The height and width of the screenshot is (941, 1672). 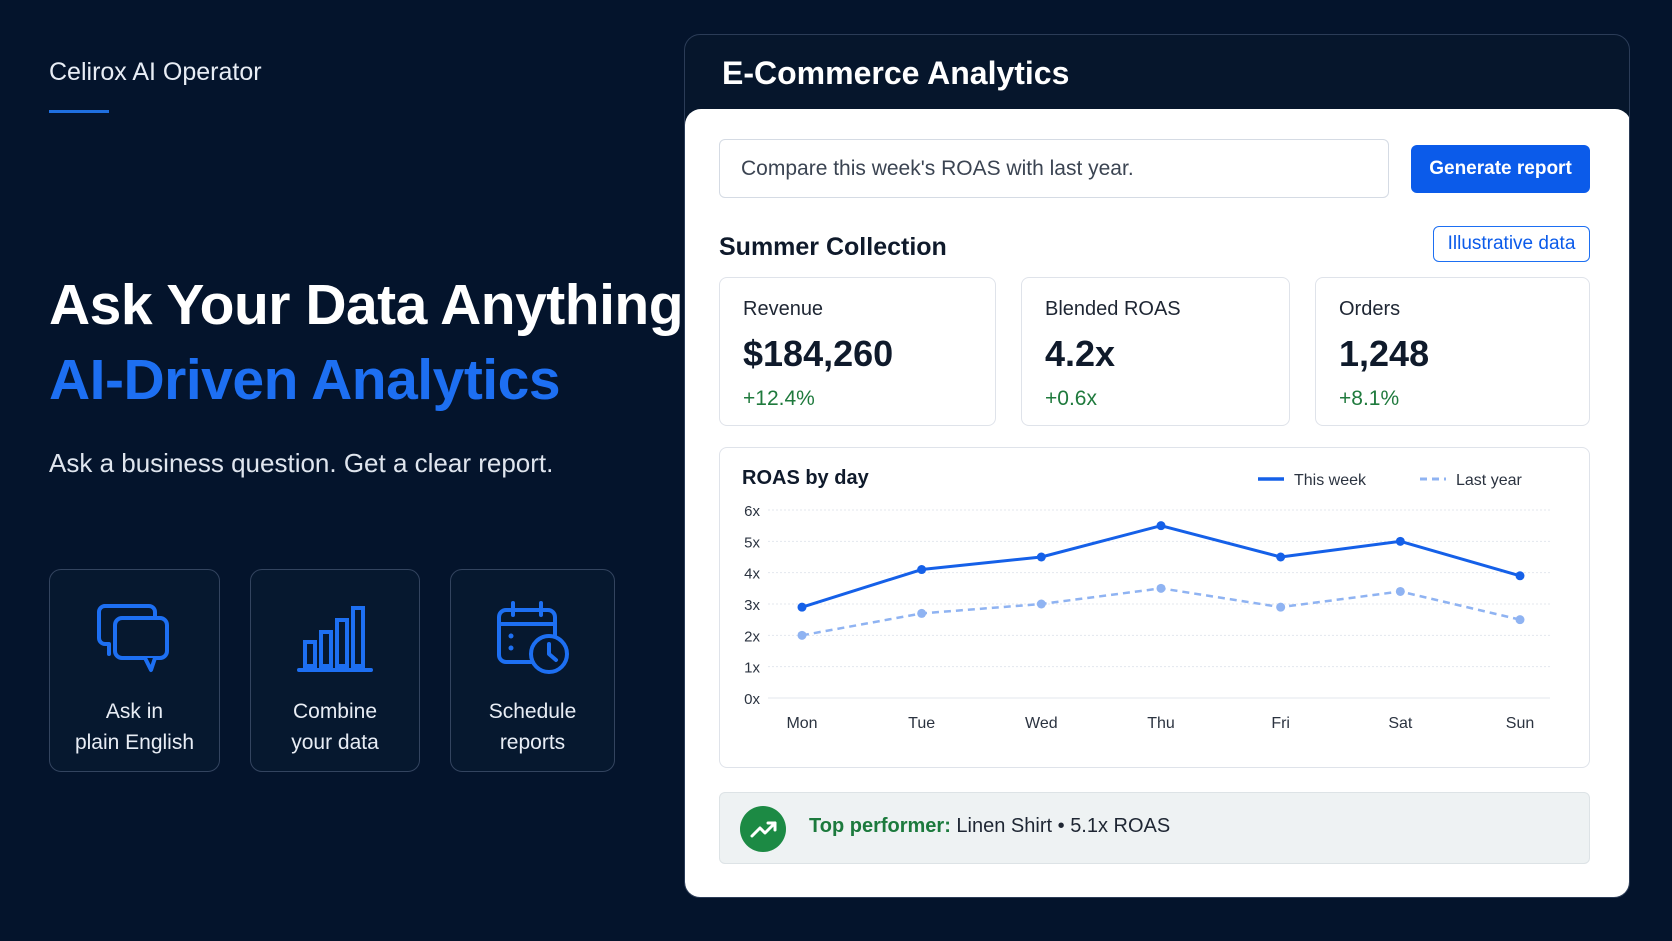 I want to click on x-tick-label: Tue, so click(x=921, y=723).